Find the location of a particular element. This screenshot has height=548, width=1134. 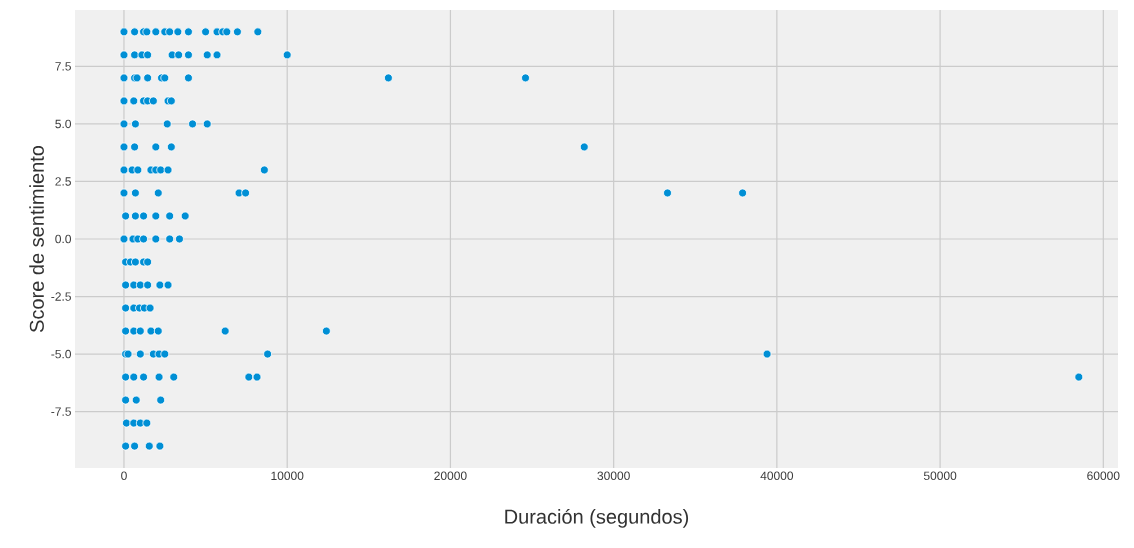

x-tick-label: 30000 is located at coordinates (613, 476).